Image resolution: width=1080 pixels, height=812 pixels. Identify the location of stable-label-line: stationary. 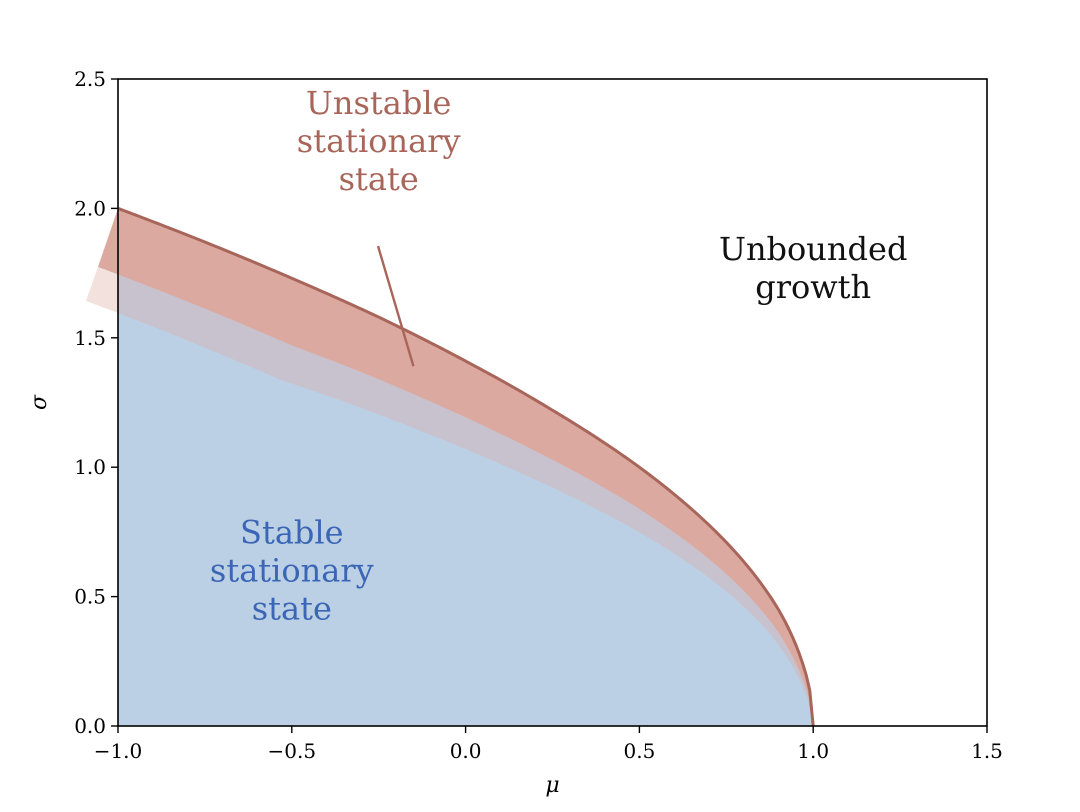
(292, 571).